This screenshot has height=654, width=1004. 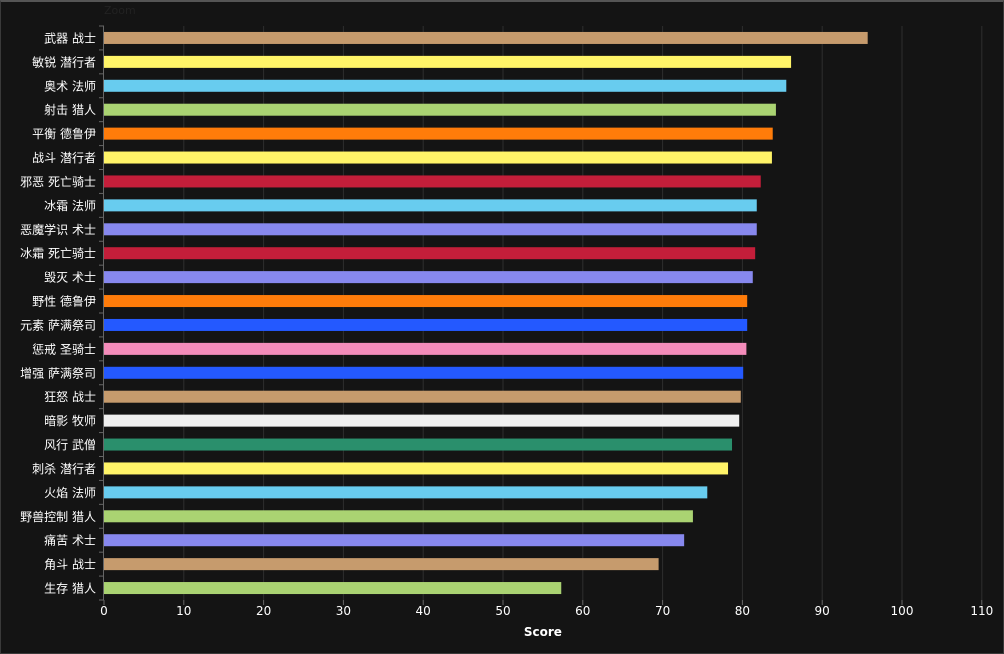 I want to click on x-tick-label: 30, so click(x=343, y=611).